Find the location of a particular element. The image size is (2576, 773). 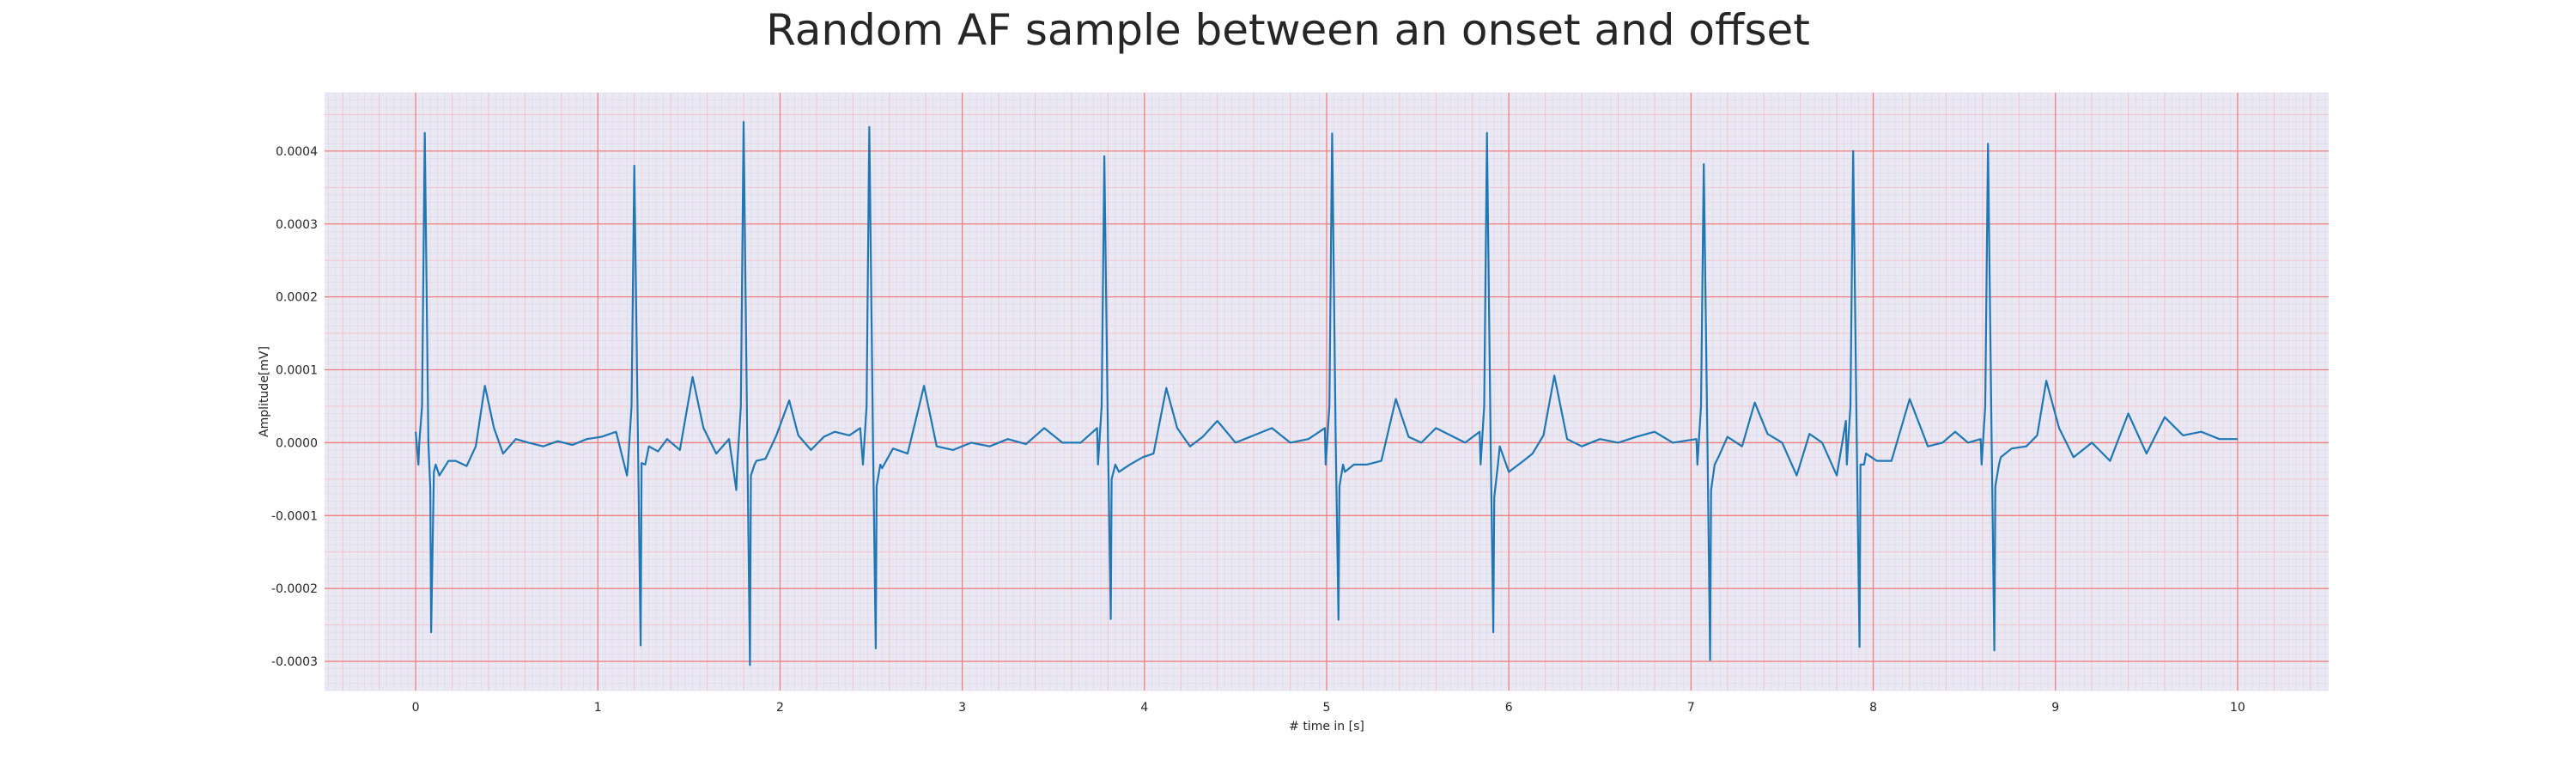

x-tick-label: 2 is located at coordinates (780, 708).